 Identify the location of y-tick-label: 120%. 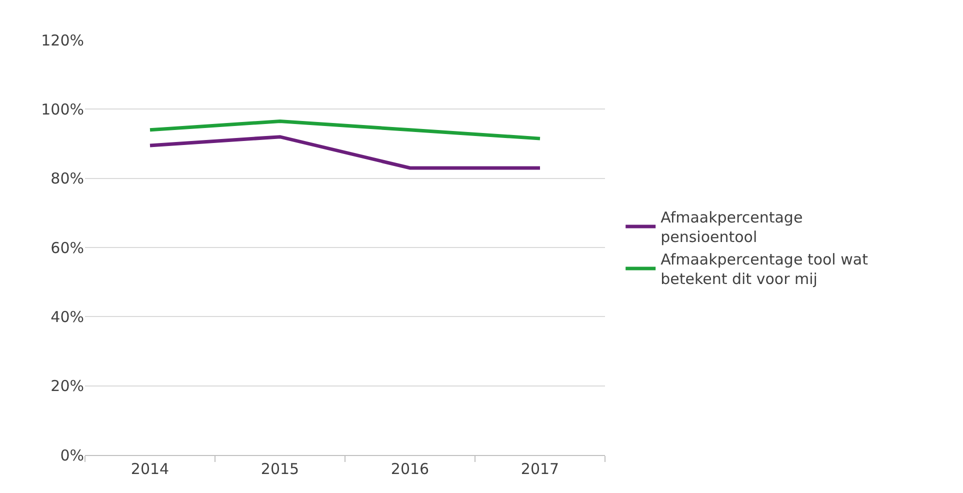
(62, 40).